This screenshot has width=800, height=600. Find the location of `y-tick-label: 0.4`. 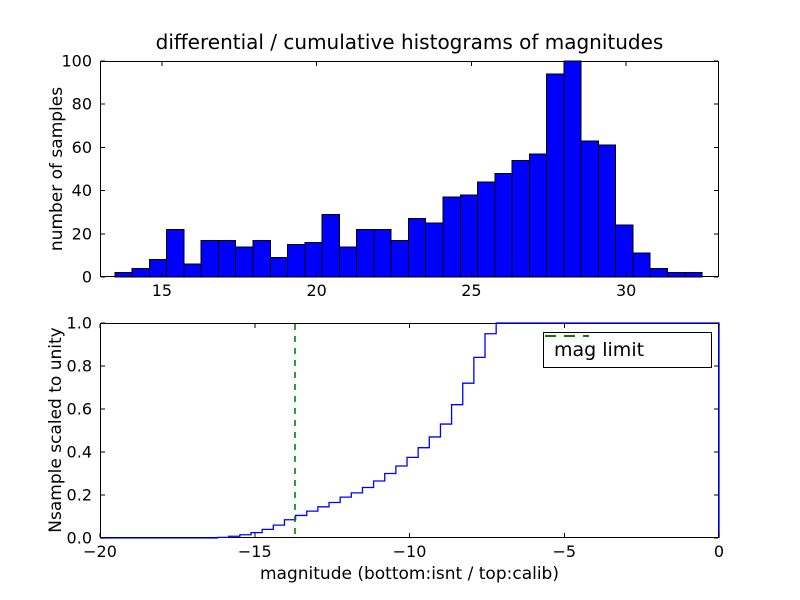

y-tick-label: 0.4 is located at coordinates (79, 452).